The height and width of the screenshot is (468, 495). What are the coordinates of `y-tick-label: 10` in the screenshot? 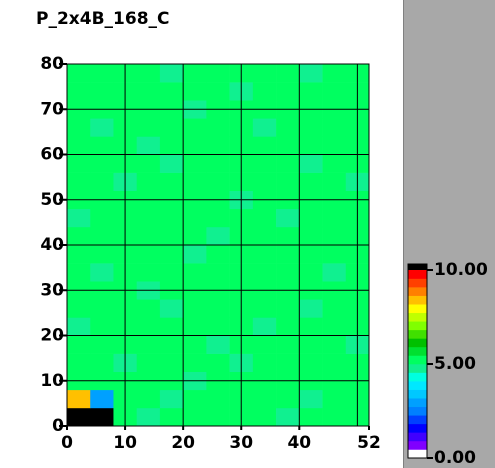 It's located at (52, 381).